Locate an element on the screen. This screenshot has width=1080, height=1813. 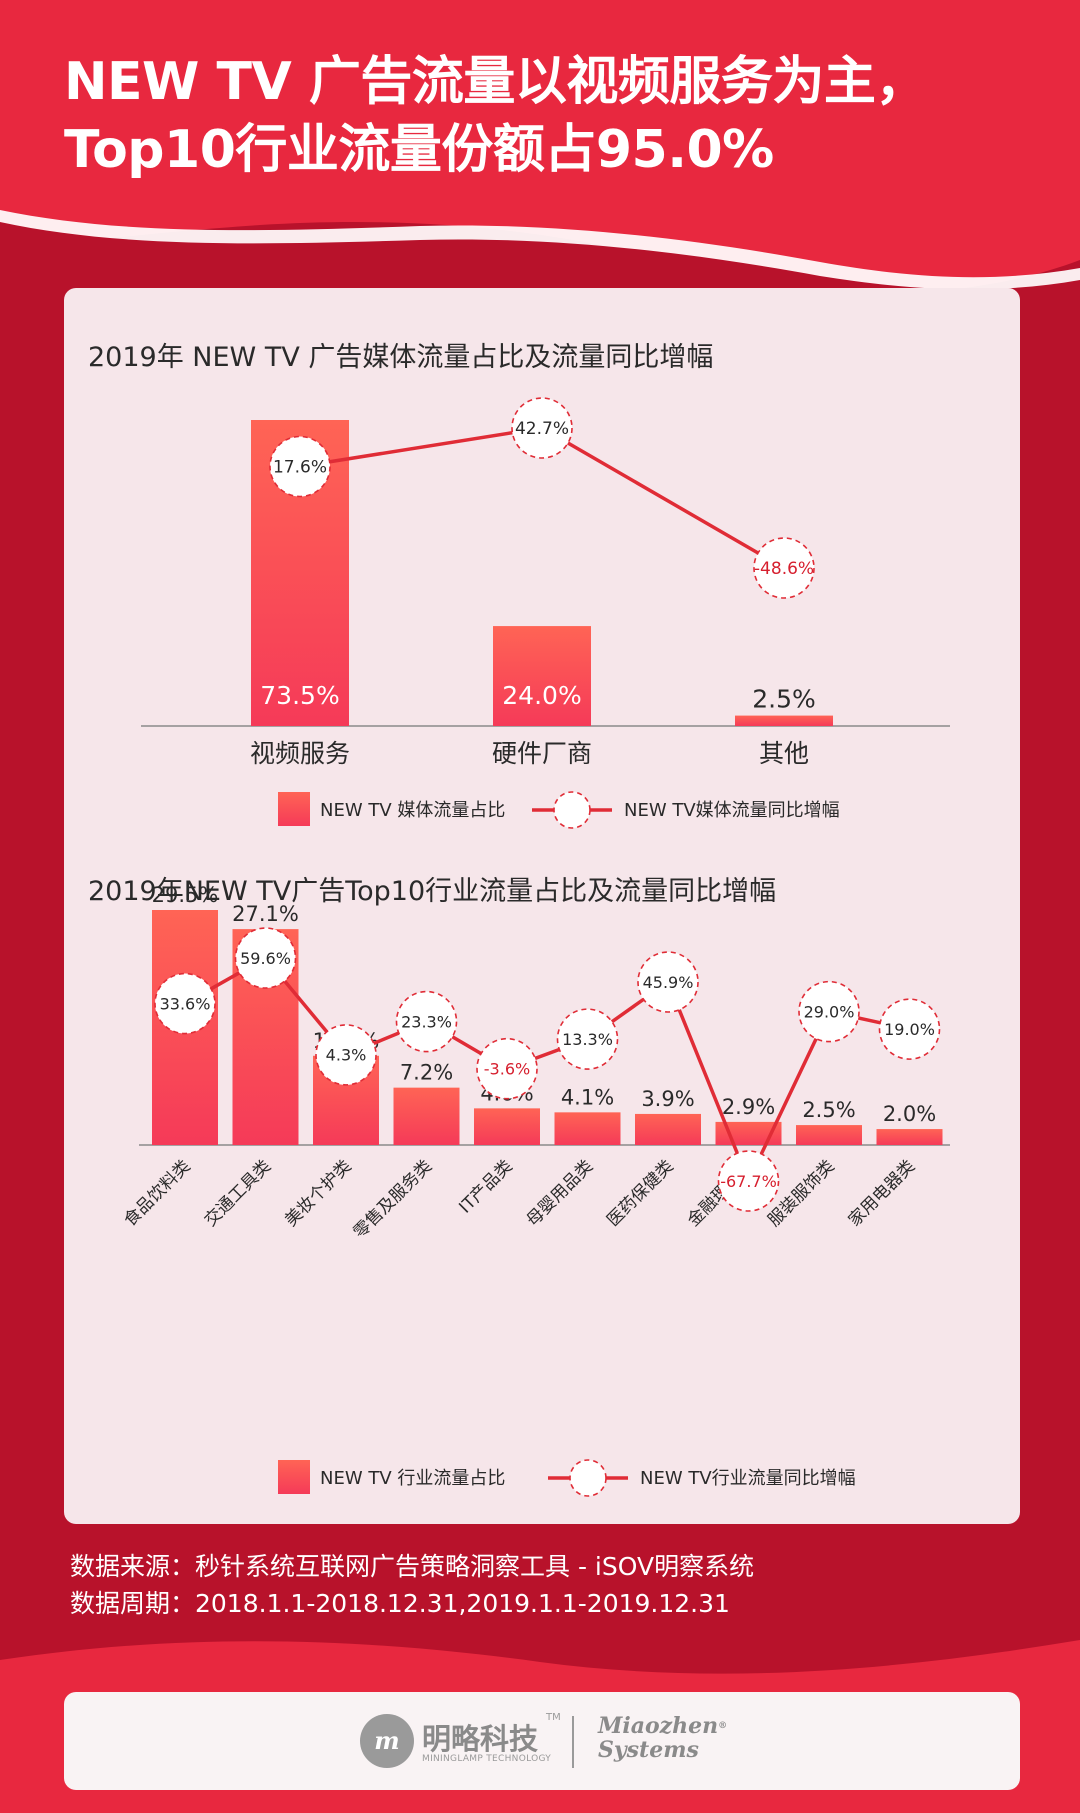
mininglamp-logo-name: 明略科技 is located at coordinates (480, 1739).